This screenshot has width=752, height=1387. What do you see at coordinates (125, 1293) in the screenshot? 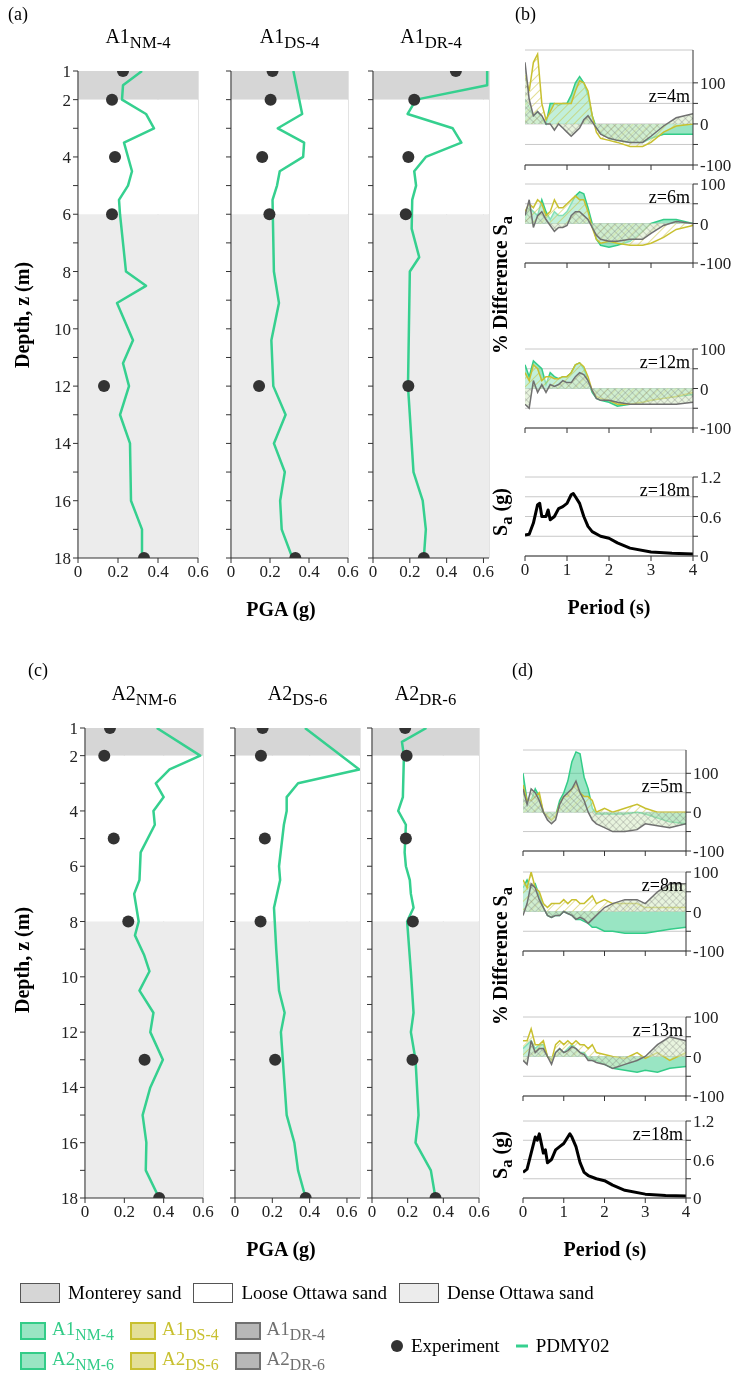
I see `legend-label: Monterey sand` at bounding box center [125, 1293].